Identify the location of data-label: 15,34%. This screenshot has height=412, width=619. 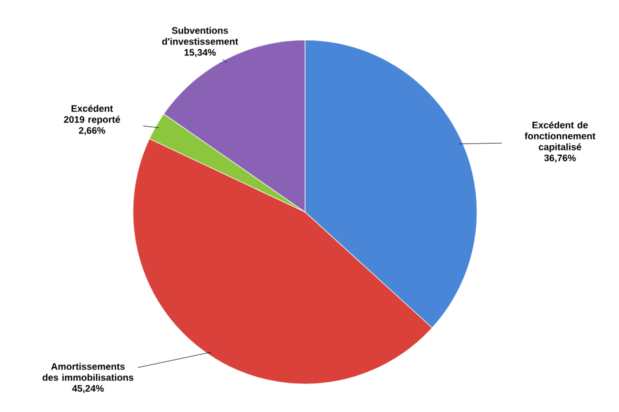
(200, 53).